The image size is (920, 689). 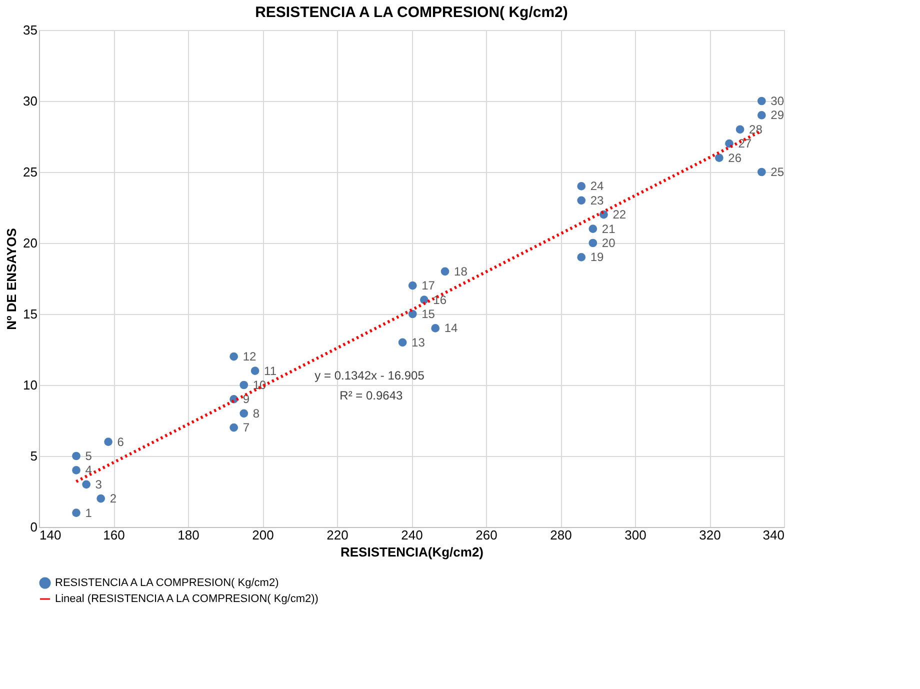 What do you see at coordinates (777, 172) in the screenshot?
I see `data-label: 25` at bounding box center [777, 172].